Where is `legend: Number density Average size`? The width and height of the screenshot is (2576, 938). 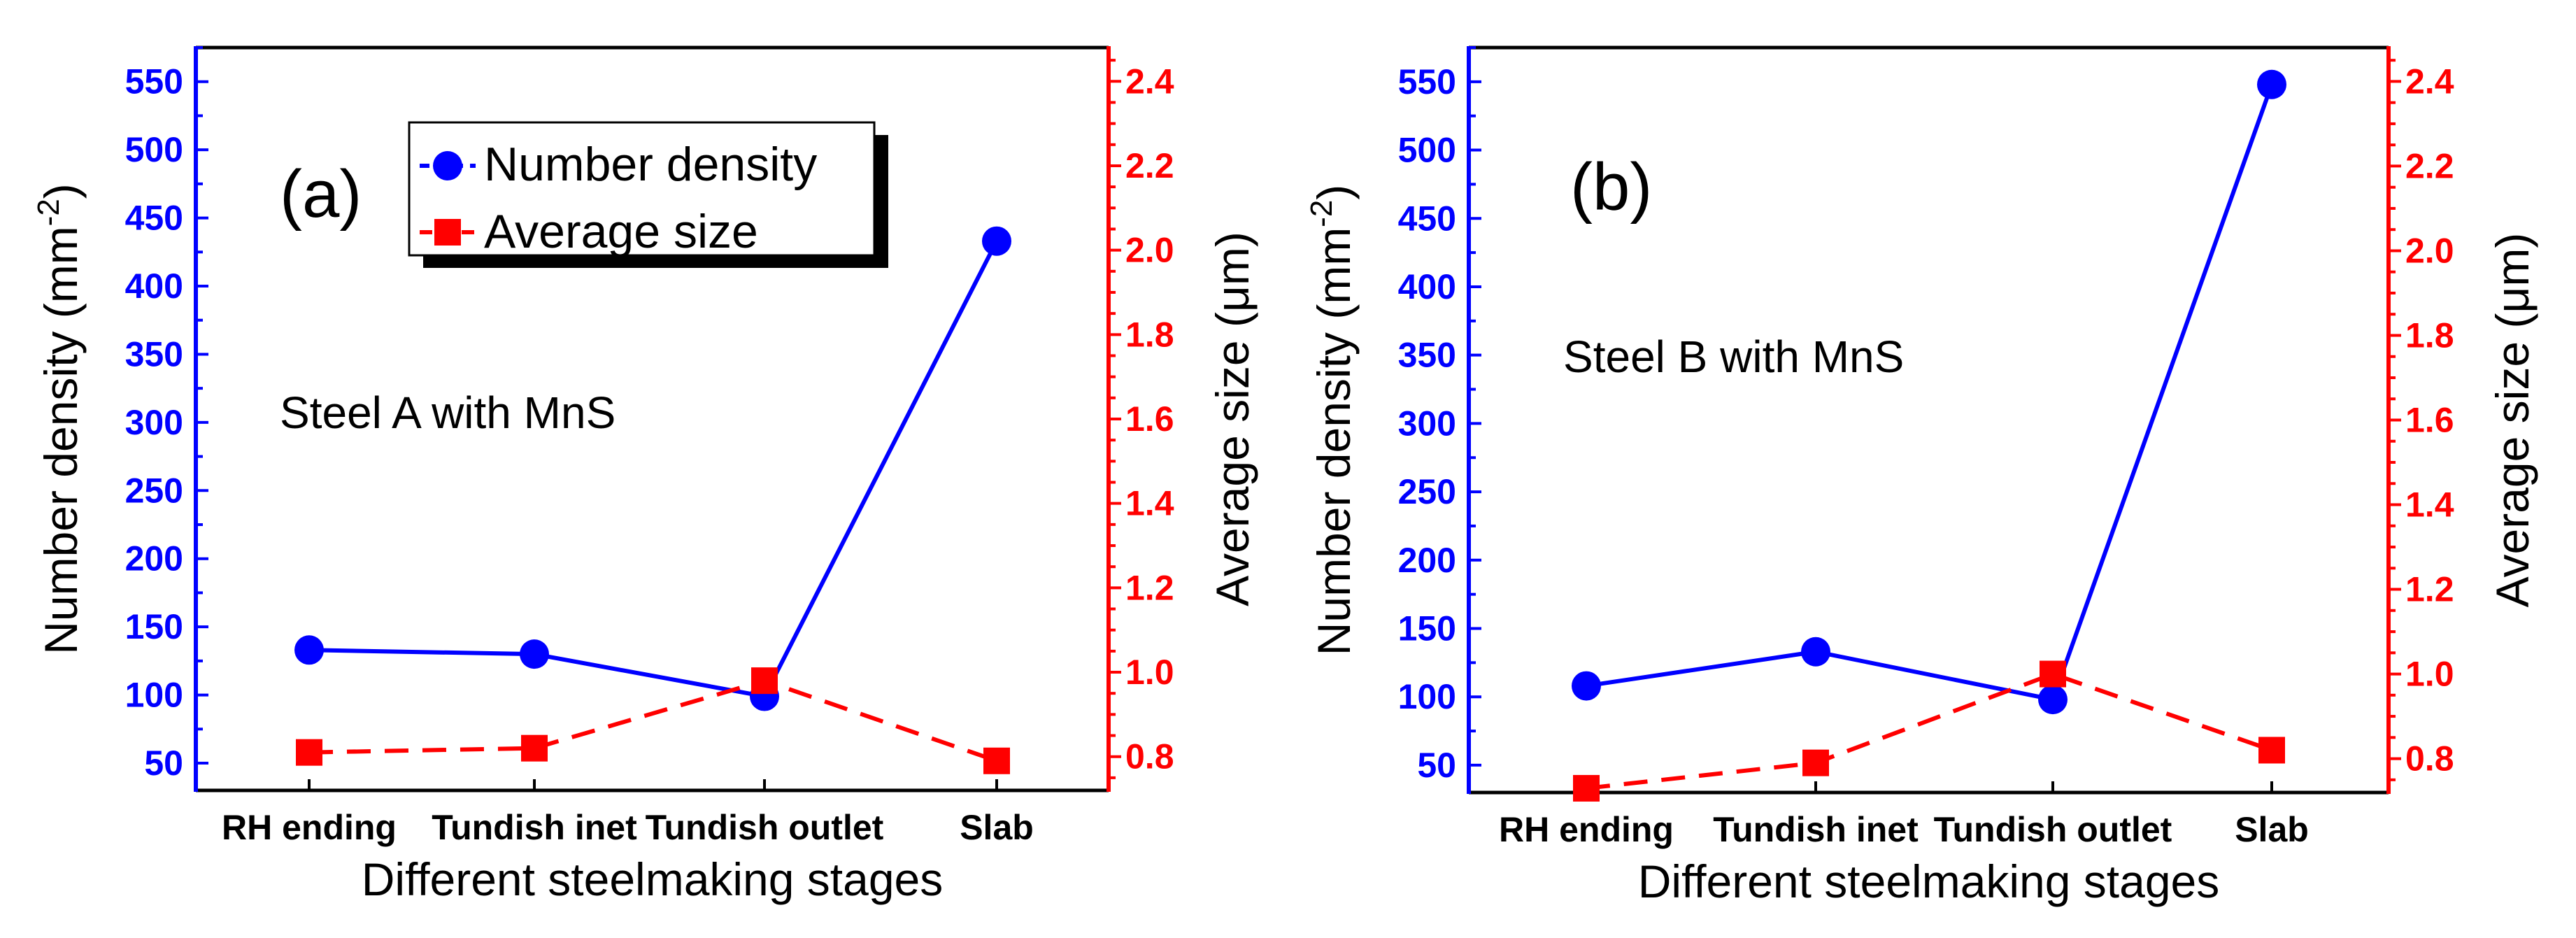
legend: Number density Average size is located at coordinates (648, 194).